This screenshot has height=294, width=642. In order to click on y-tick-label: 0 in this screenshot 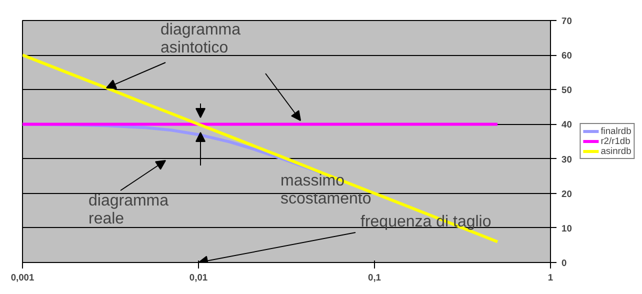, I will do `click(564, 263)`.